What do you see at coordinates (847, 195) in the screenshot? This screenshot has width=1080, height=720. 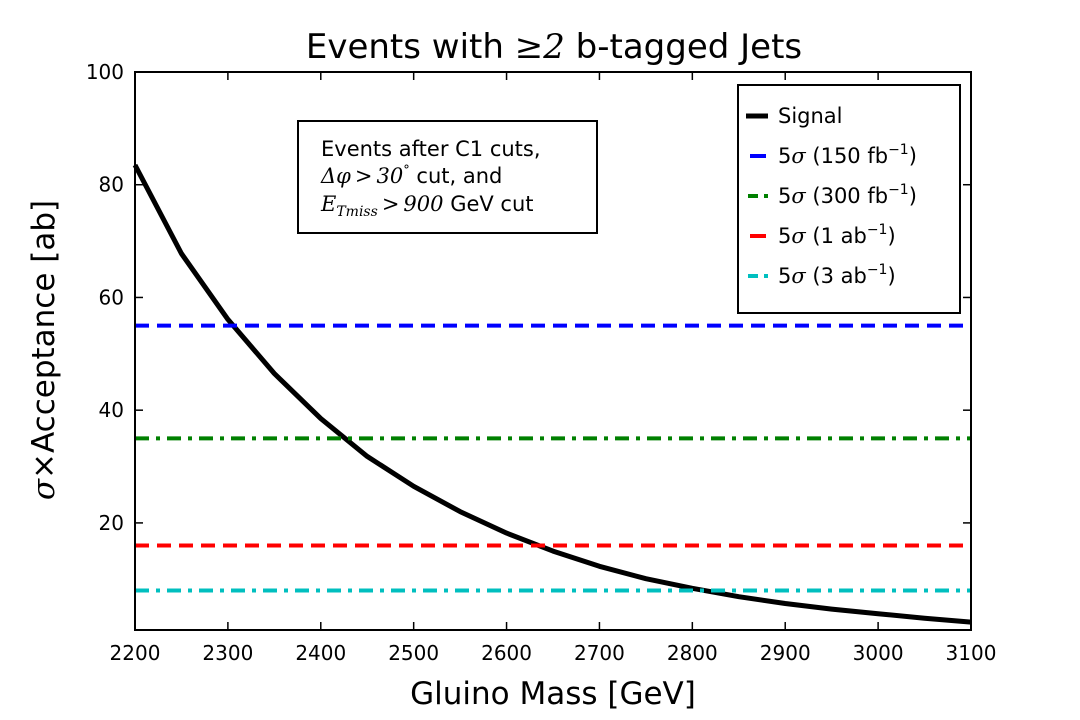 I see `legend-label-2: 5σ (300 fb−1)` at bounding box center [847, 195].